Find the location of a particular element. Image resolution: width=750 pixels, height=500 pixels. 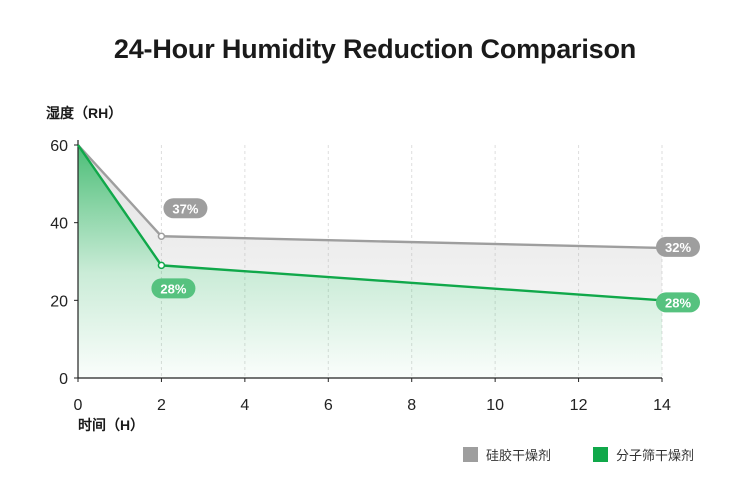

legend-label-silica: 硅胶干燥剂 is located at coordinates (519, 455).